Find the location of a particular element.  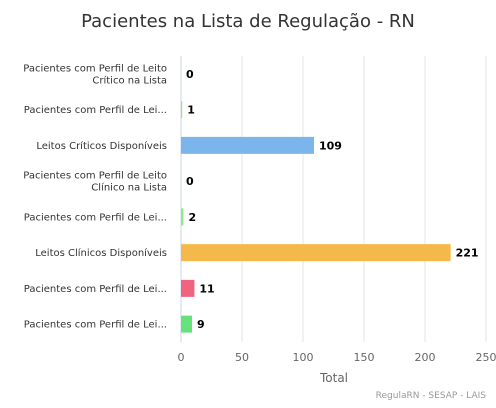

category-label-line: Leitos Críticos Disponíveis is located at coordinates (101, 146).